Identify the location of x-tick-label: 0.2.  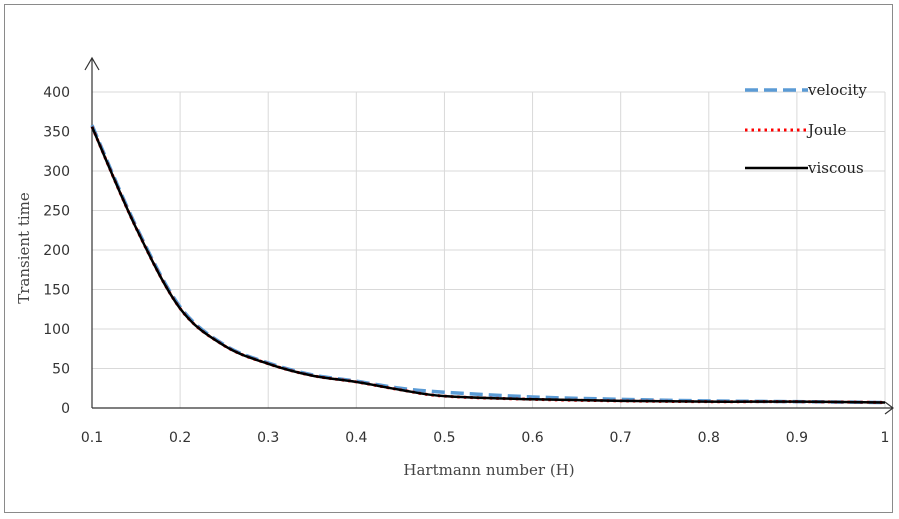
(180, 438).